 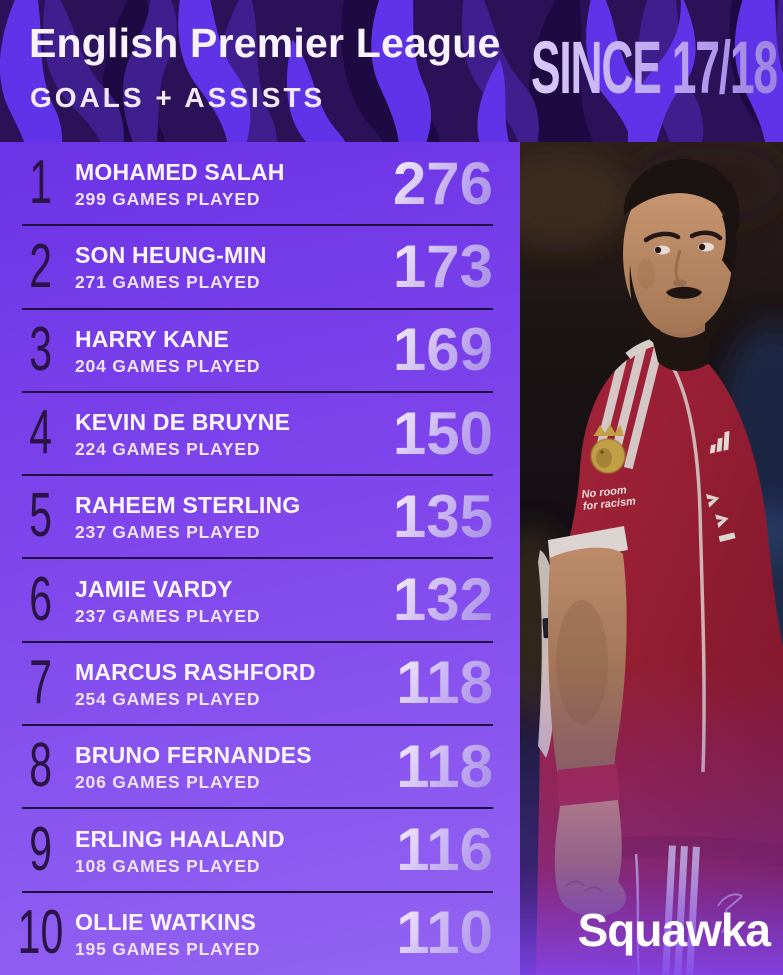 What do you see at coordinates (265, 43) in the screenshot?
I see `page-title: English Premier League` at bounding box center [265, 43].